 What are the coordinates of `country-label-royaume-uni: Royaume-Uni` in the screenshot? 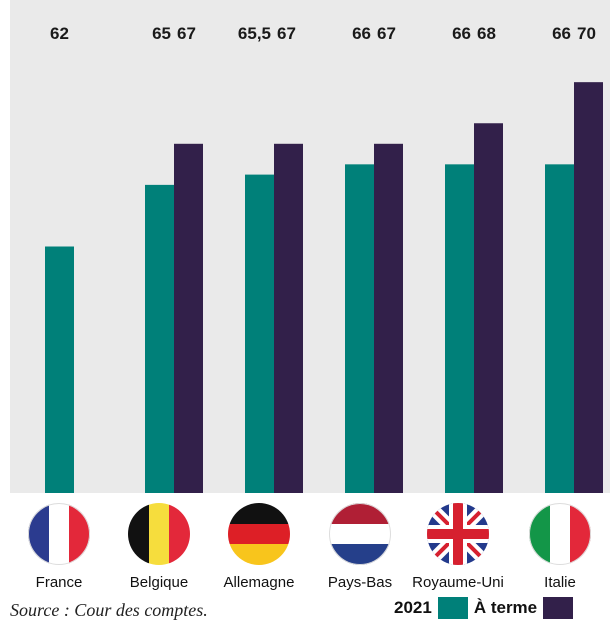 It's located at (458, 582).